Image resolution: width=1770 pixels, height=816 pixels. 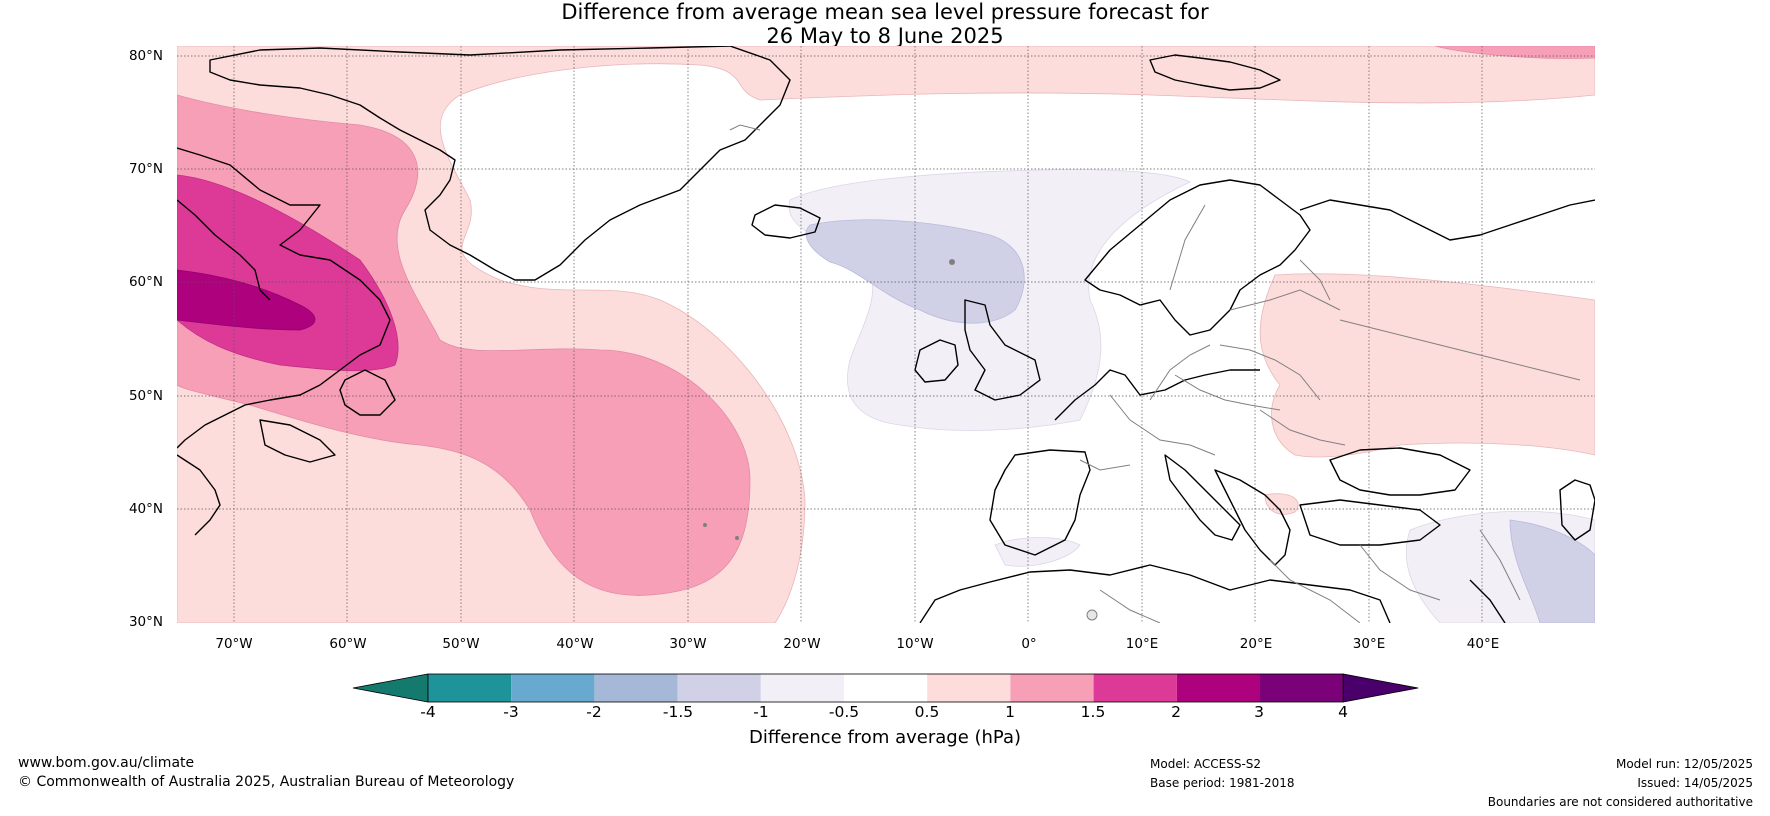 I want to click on lat-tick-70n: 70°N, so click(x=145, y=169).